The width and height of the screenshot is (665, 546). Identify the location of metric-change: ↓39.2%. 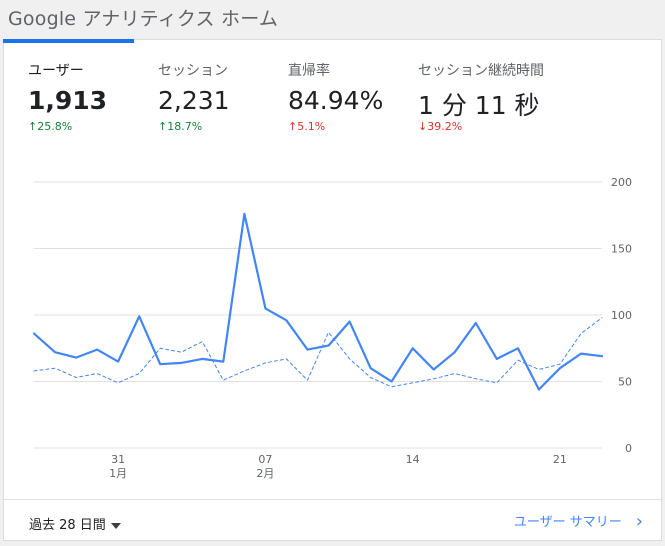
(440, 126).